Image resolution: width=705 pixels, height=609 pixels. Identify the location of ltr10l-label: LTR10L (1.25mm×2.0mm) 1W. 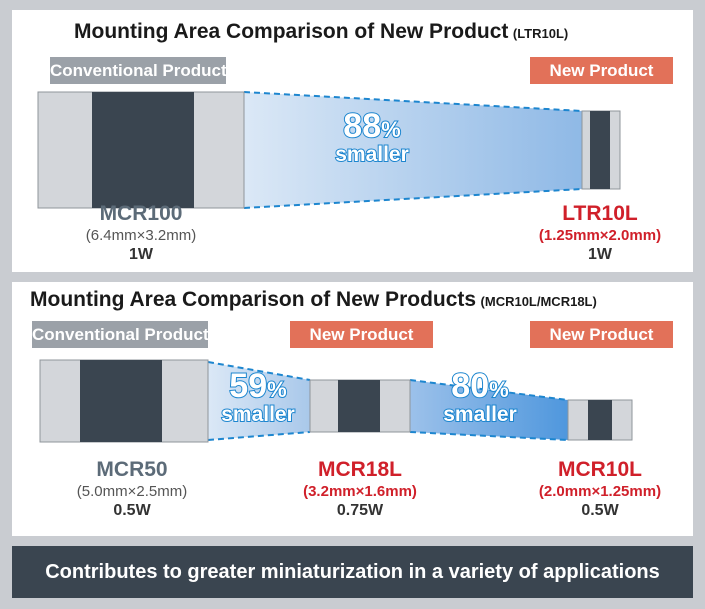
(600, 233).